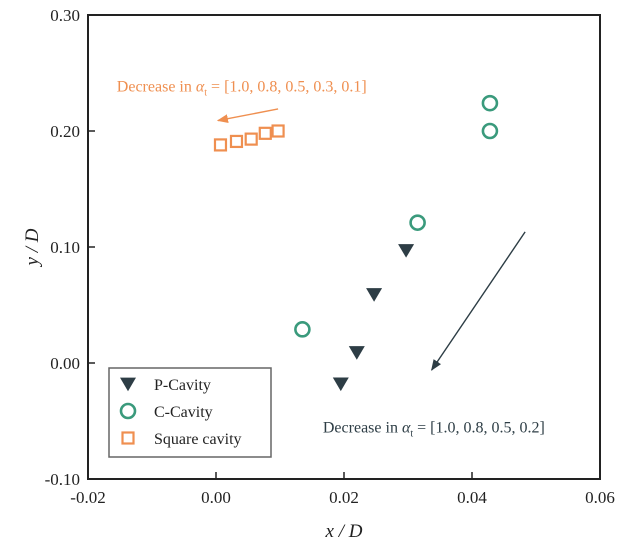 The height and width of the screenshot is (545, 619). What do you see at coordinates (287, 87) in the screenshot?
I see `square-annotation-suffix: = [1.0, 0.8, 0.5, 0.3, 0.1]` at bounding box center [287, 87].